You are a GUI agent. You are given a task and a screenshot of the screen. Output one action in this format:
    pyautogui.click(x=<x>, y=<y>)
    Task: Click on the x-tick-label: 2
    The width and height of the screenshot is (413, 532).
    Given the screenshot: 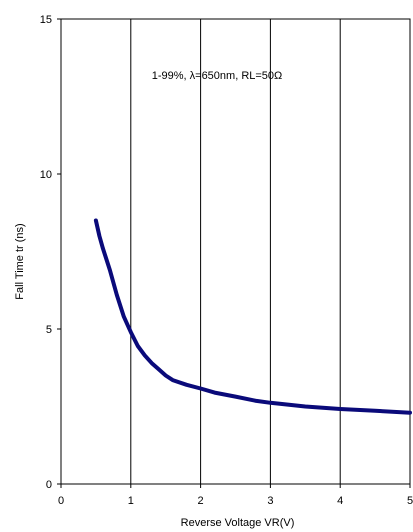 What is the action you would take?
    pyautogui.click(x=201, y=501)
    